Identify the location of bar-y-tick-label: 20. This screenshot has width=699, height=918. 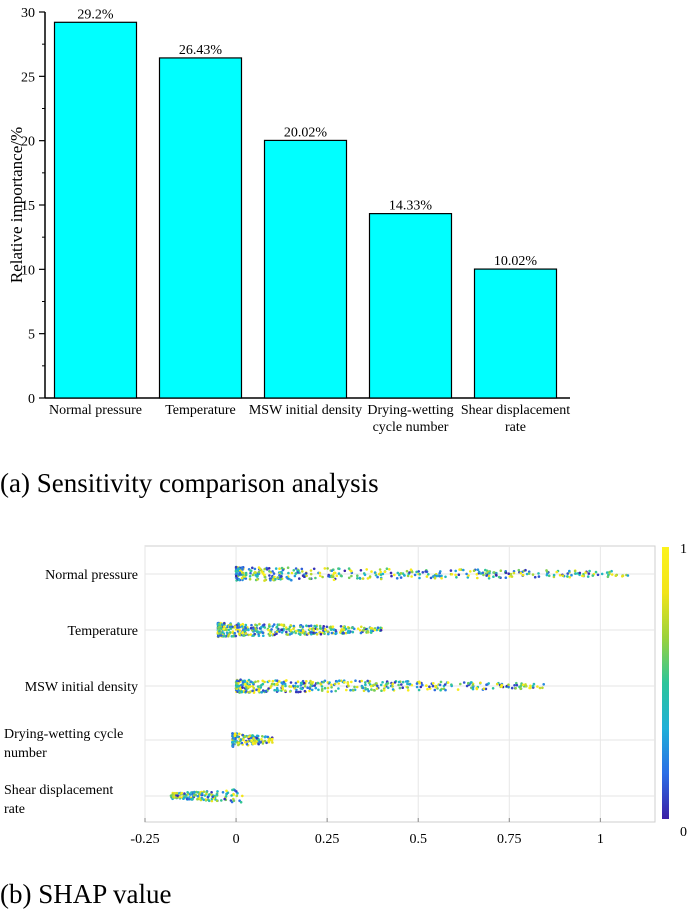
(28, 142).